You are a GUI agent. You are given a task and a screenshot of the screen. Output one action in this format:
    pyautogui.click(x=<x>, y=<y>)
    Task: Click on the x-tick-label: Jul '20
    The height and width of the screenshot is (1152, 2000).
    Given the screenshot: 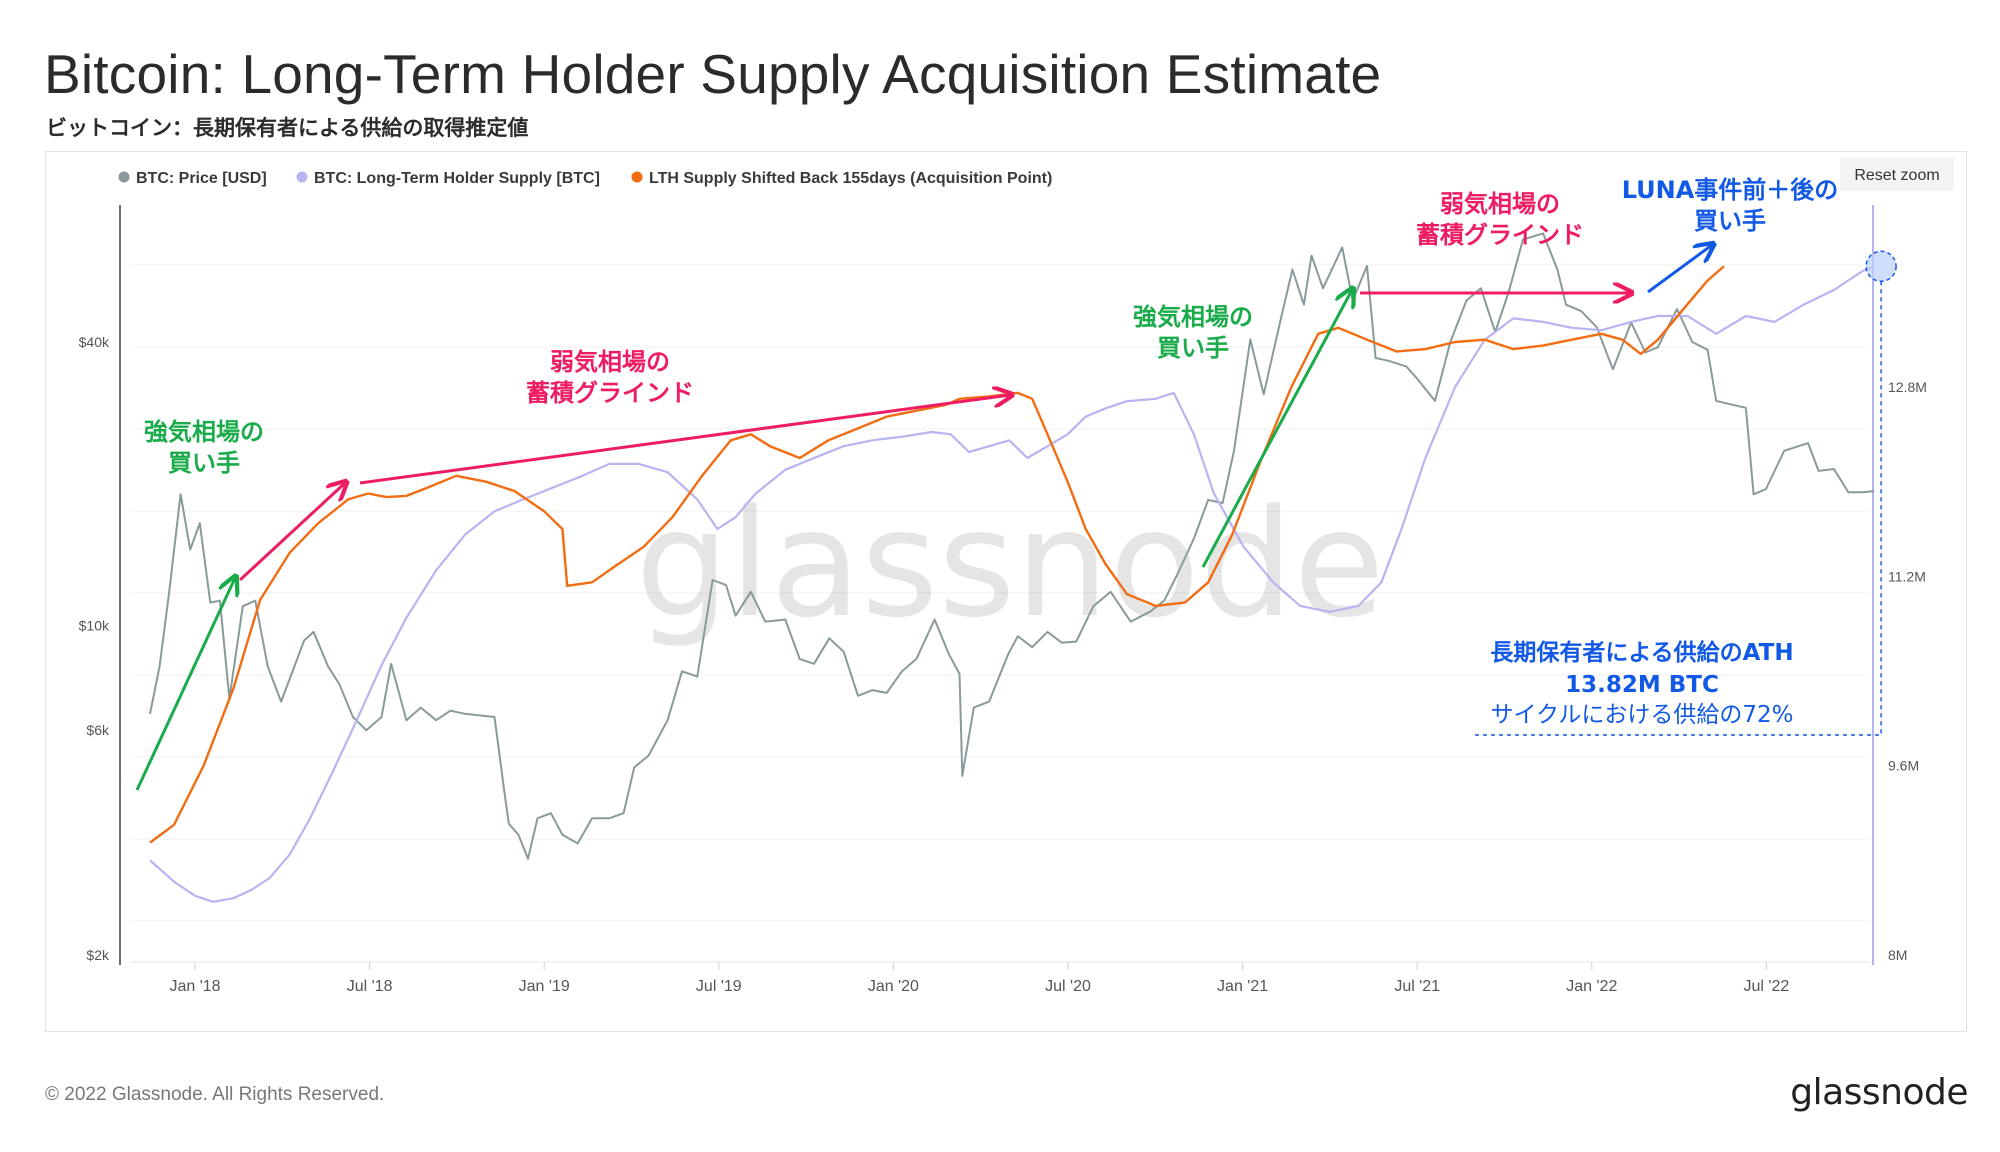 What is the action you would take?
    pyautogui.click(x=1068, y=986)
    